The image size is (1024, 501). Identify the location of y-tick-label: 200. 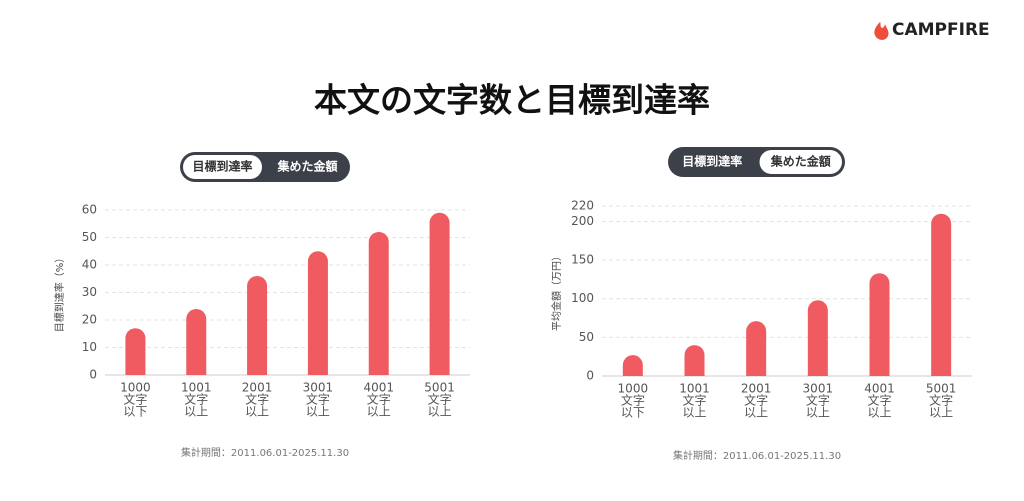
(582, 221).